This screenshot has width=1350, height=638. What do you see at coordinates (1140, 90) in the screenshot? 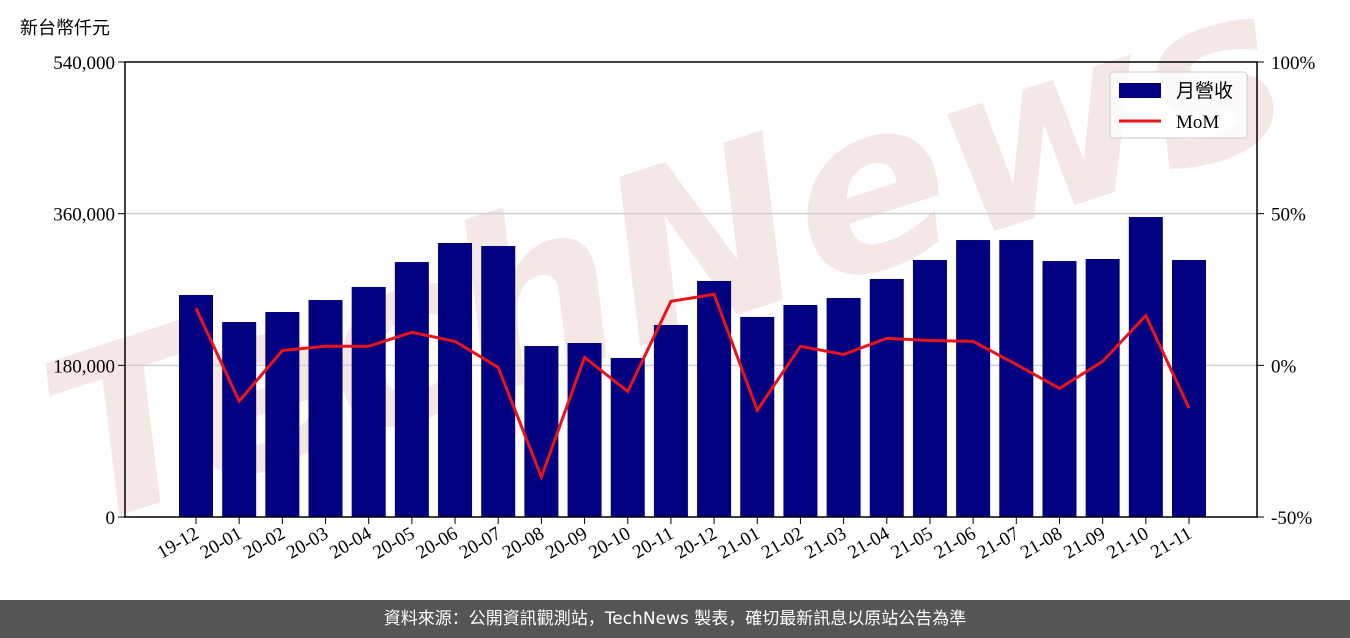
I see `legend-swatch` at bounding box center [1140, 90].